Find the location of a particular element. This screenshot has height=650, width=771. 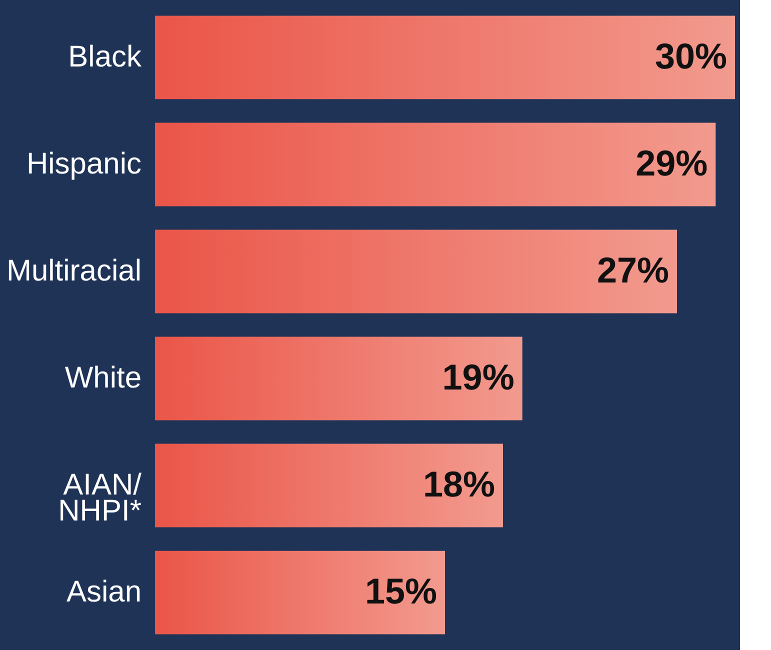

data-label: 29% is located at coordinates (672, 163).